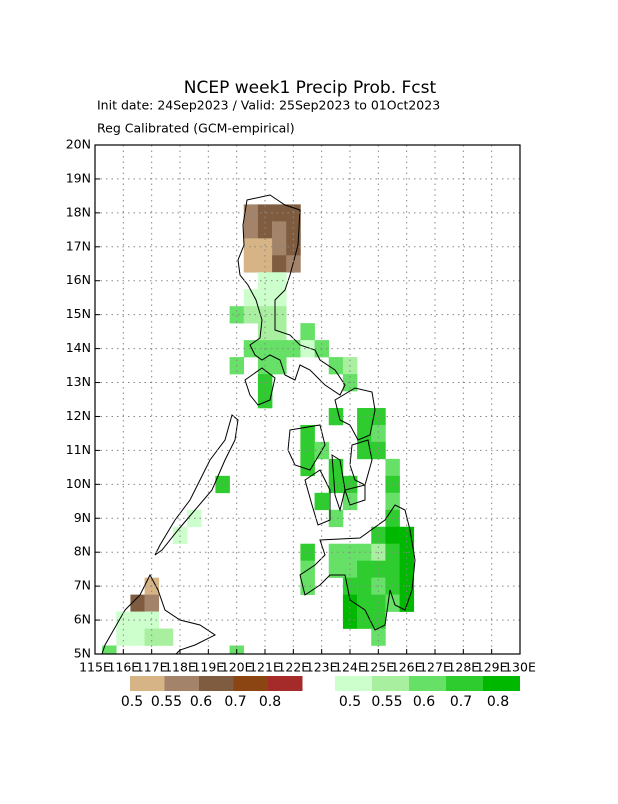  Describe the element at coordinates (350, 702) in the screenshot. I see `colorbar-label: 0.5` at that location.